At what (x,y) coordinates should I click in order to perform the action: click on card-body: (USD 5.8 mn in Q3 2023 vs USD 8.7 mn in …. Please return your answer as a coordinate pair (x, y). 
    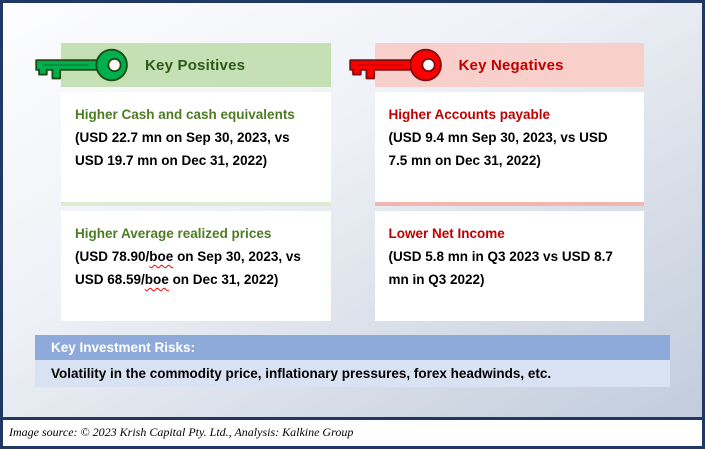
    Looking at the image, I should click on (500, 267).